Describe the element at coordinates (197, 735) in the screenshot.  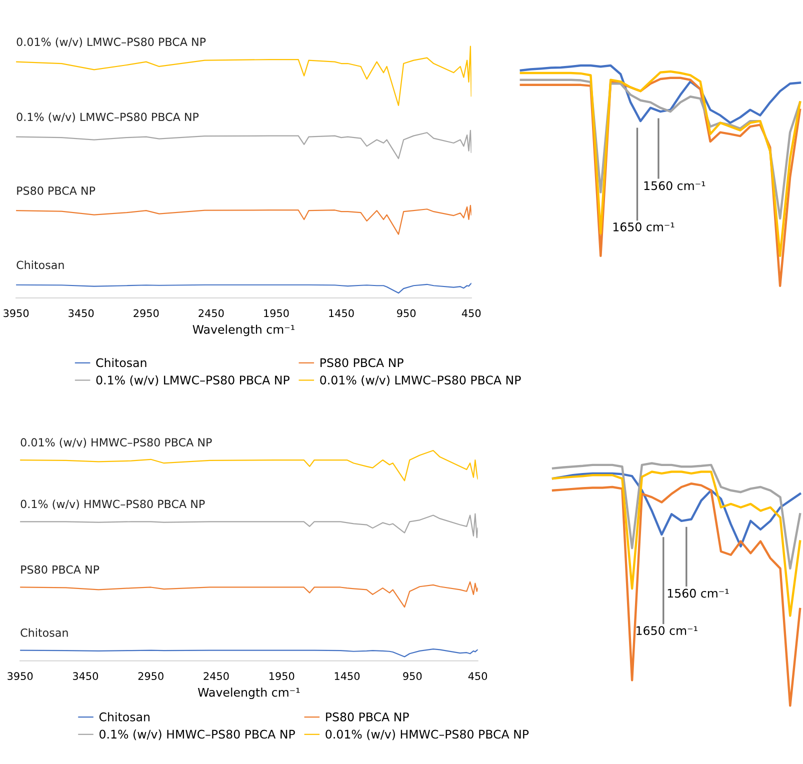
I see `legend-label: 0.1% (w/v) HMWC–PS80 PBCA NP` at that location.